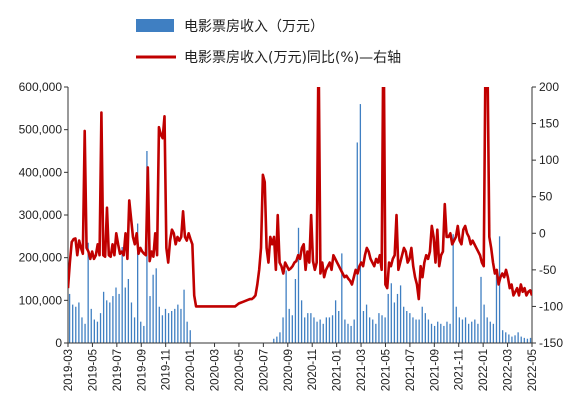  Describe the element at coordinates (69, 370) in the screenshot. I see `x-tick-label: 2019-03` at that location.